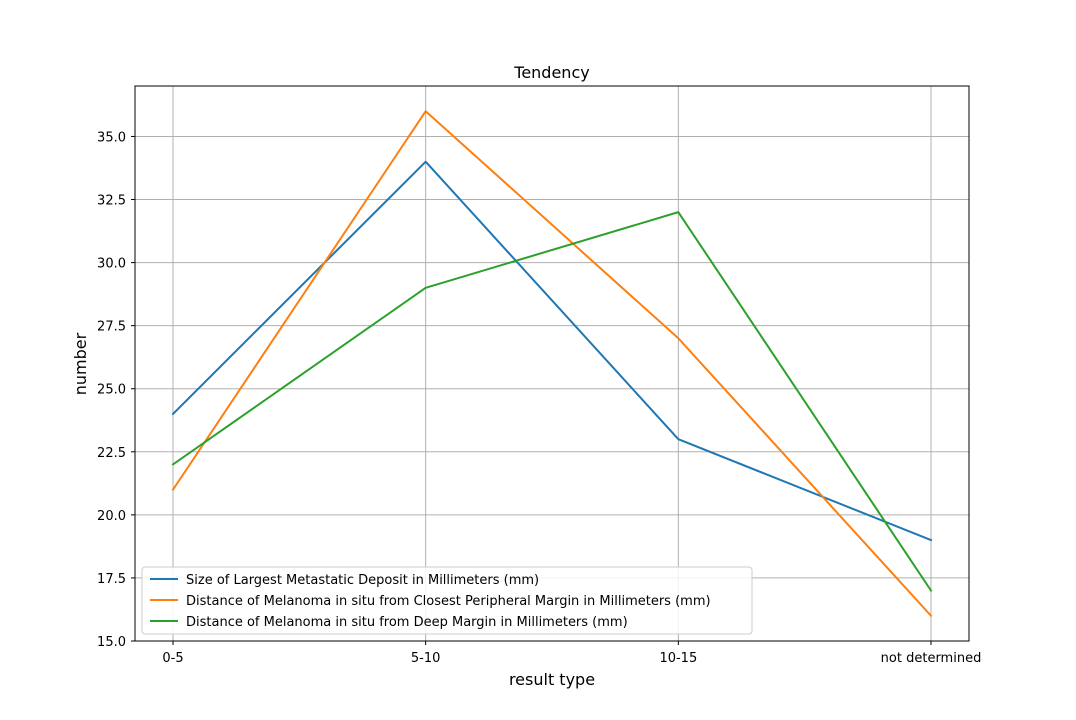  What do you see at coordinates (111, 579) in the screenshot?
I see `y-tick-label: 17.5` at bounding box center [111, 579].